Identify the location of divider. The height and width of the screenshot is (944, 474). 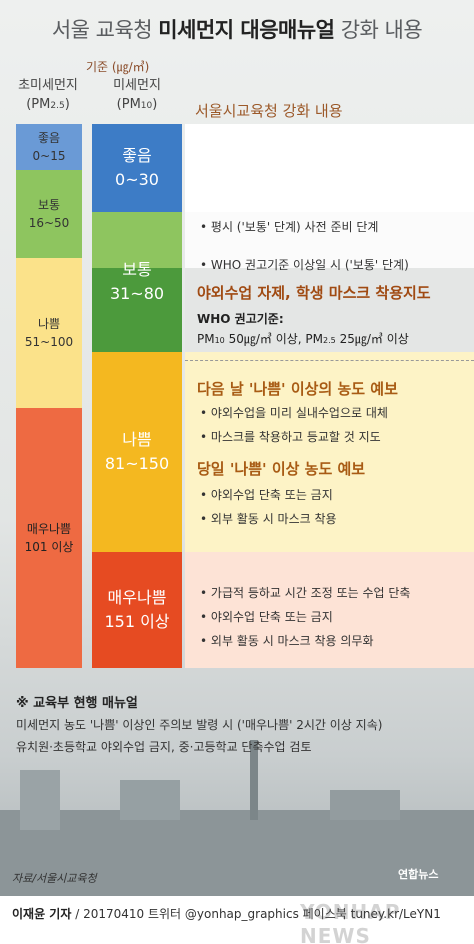
(329, 360).